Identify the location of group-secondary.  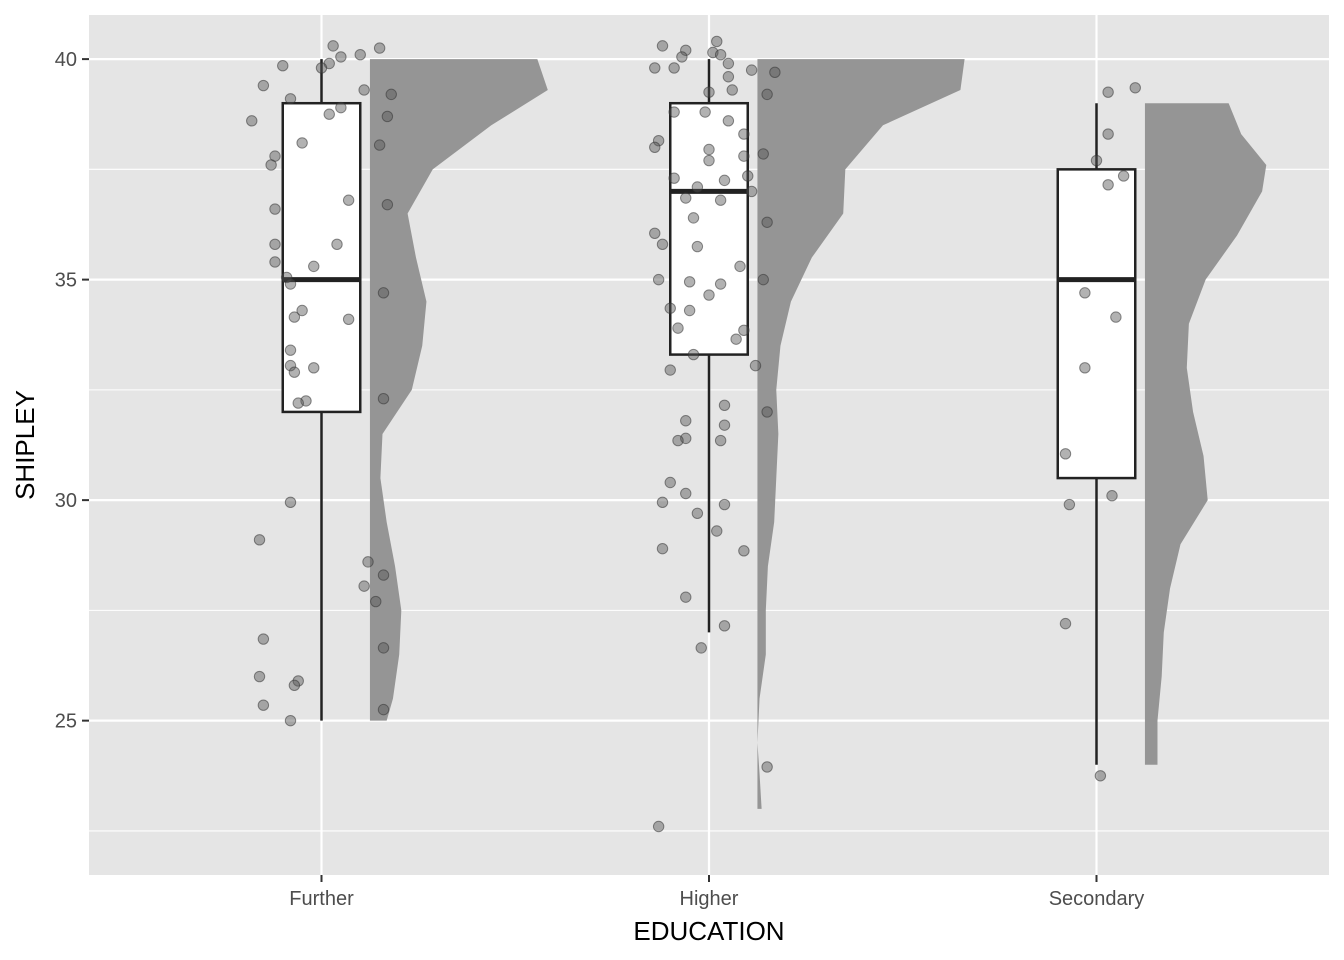
(1161, 432).